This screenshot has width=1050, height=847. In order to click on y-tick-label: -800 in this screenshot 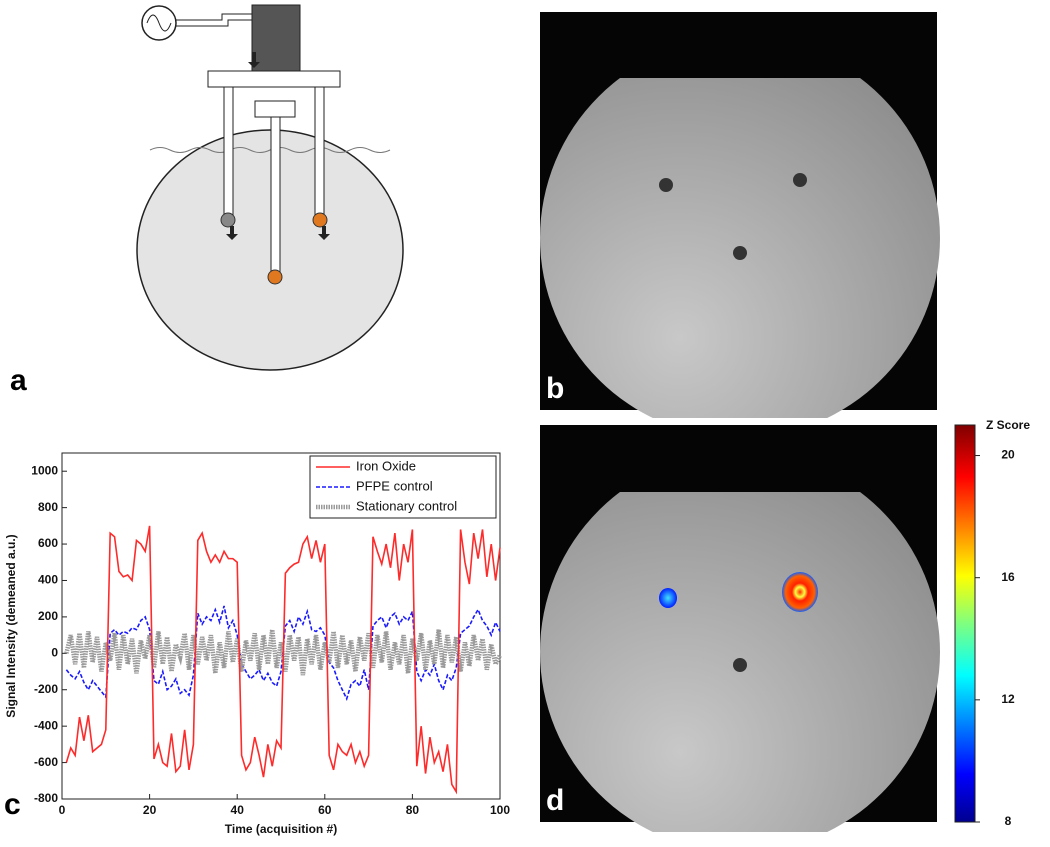, I will do `click(46, 798)`.